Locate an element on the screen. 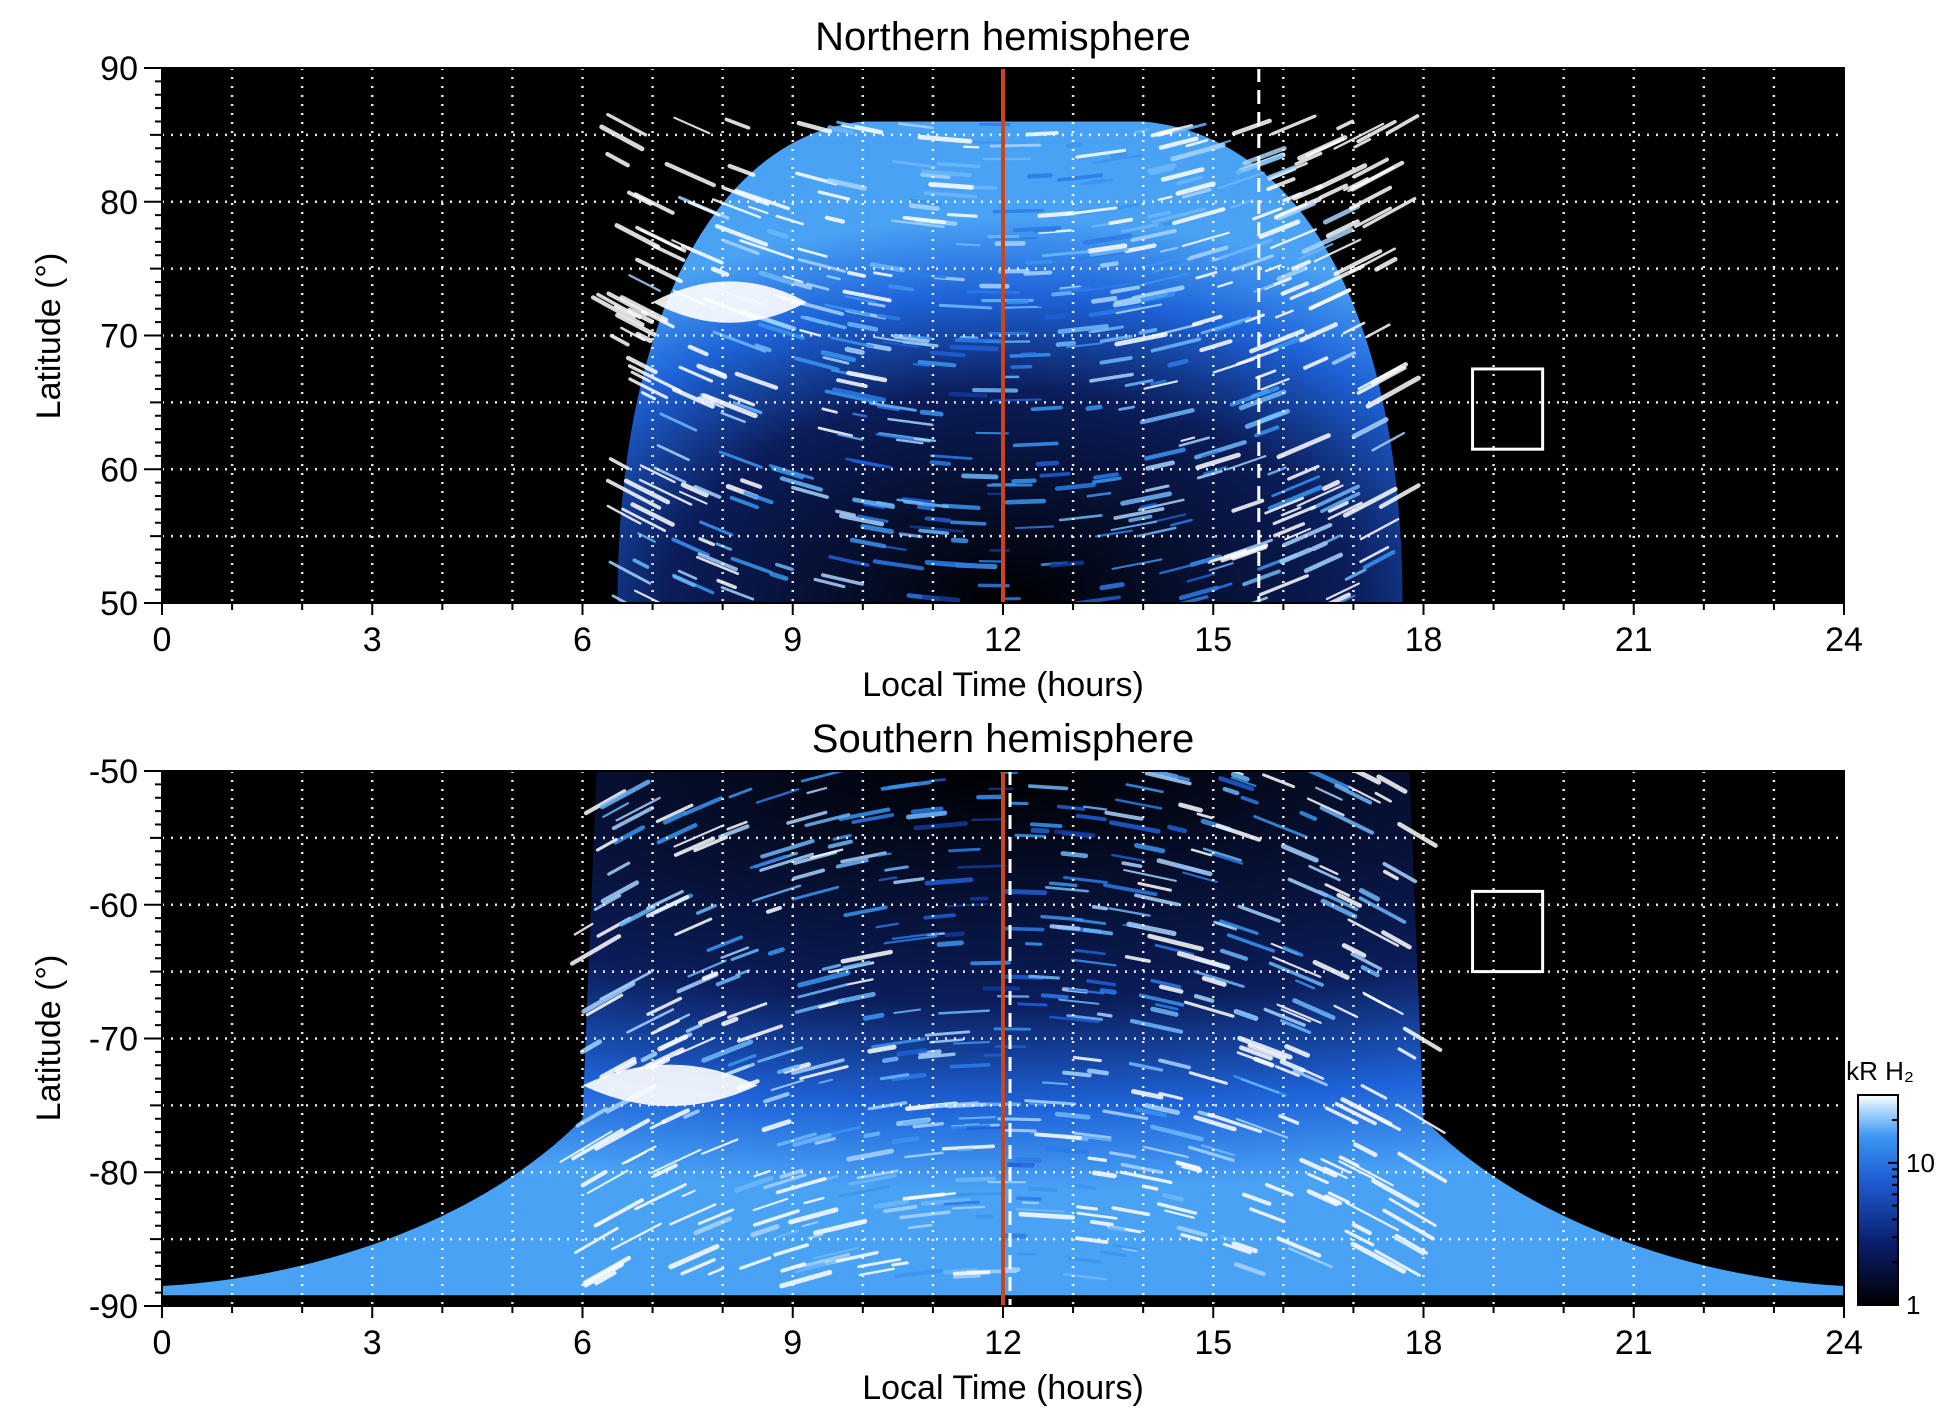  south-y-tick-label: -80 is located at coordinates (113, 1173).